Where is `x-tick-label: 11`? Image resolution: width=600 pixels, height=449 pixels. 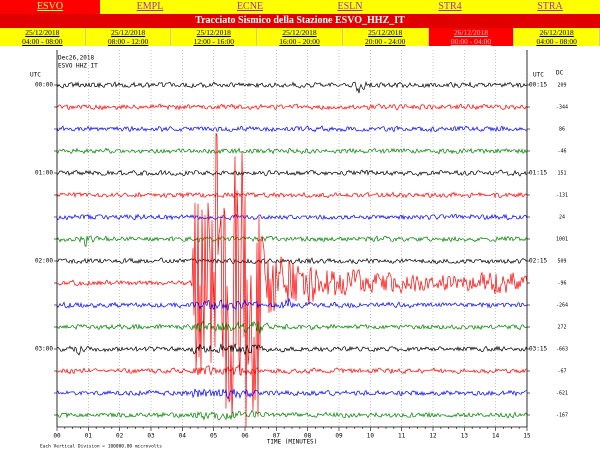
x-tick-label: 11 is located at coordinates (402, 436).